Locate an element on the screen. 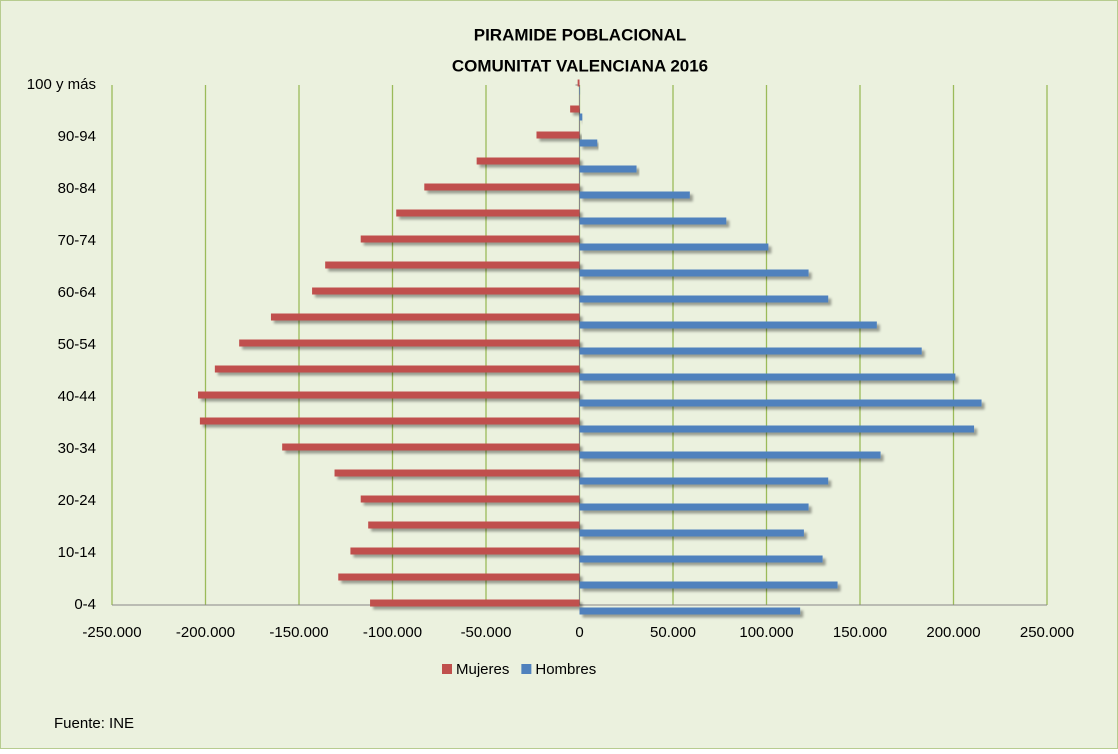 The height and width of the screenshot is (754, 1118). y-tick-label: 80-84 is located at coordinates (77, 188).